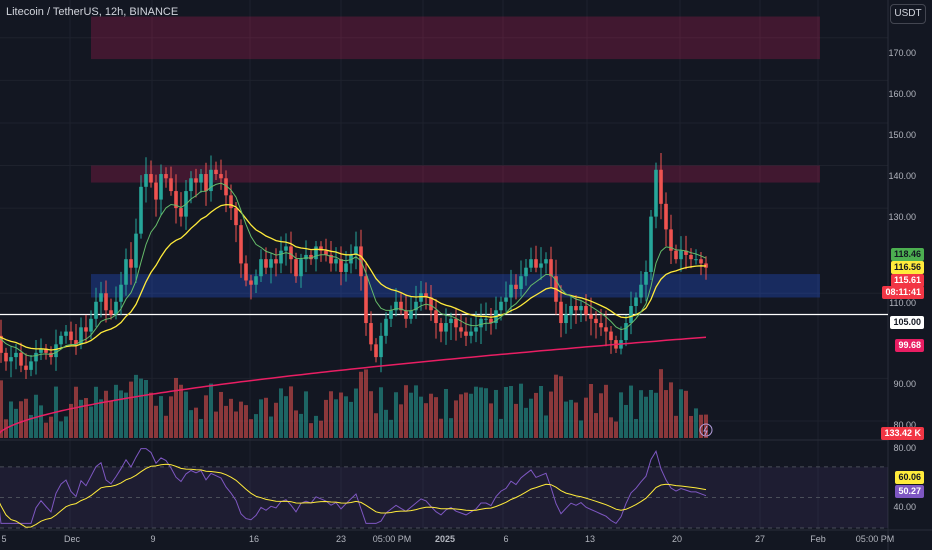 Image resolution: width=932 pixels, height=550 pixels. I want to click on rsi-tick: 40.00, so click(904, 507).